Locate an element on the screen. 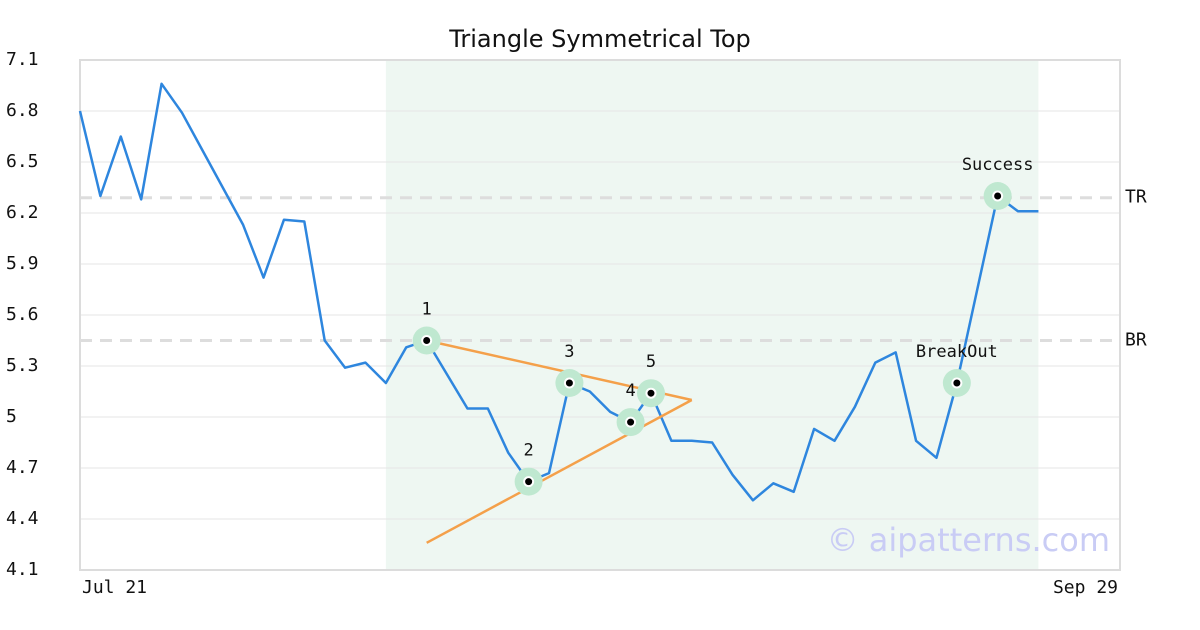 The height and width of the screenshot is (630, 1200). point-label: Success is located at coordinates (998, 165).